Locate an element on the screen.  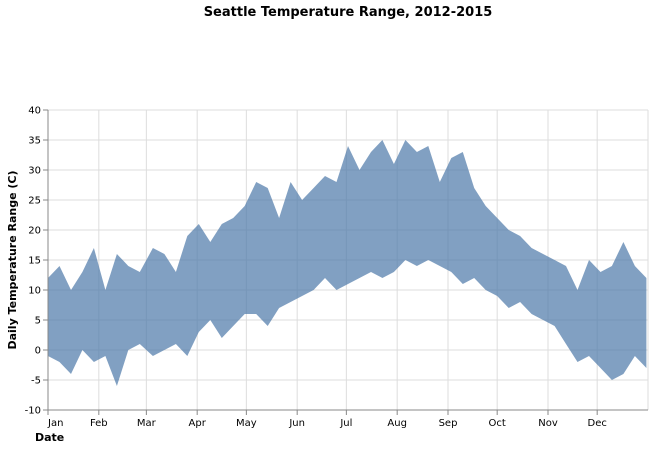
y-tick-label: 20 is located at coordinates (34, 231).